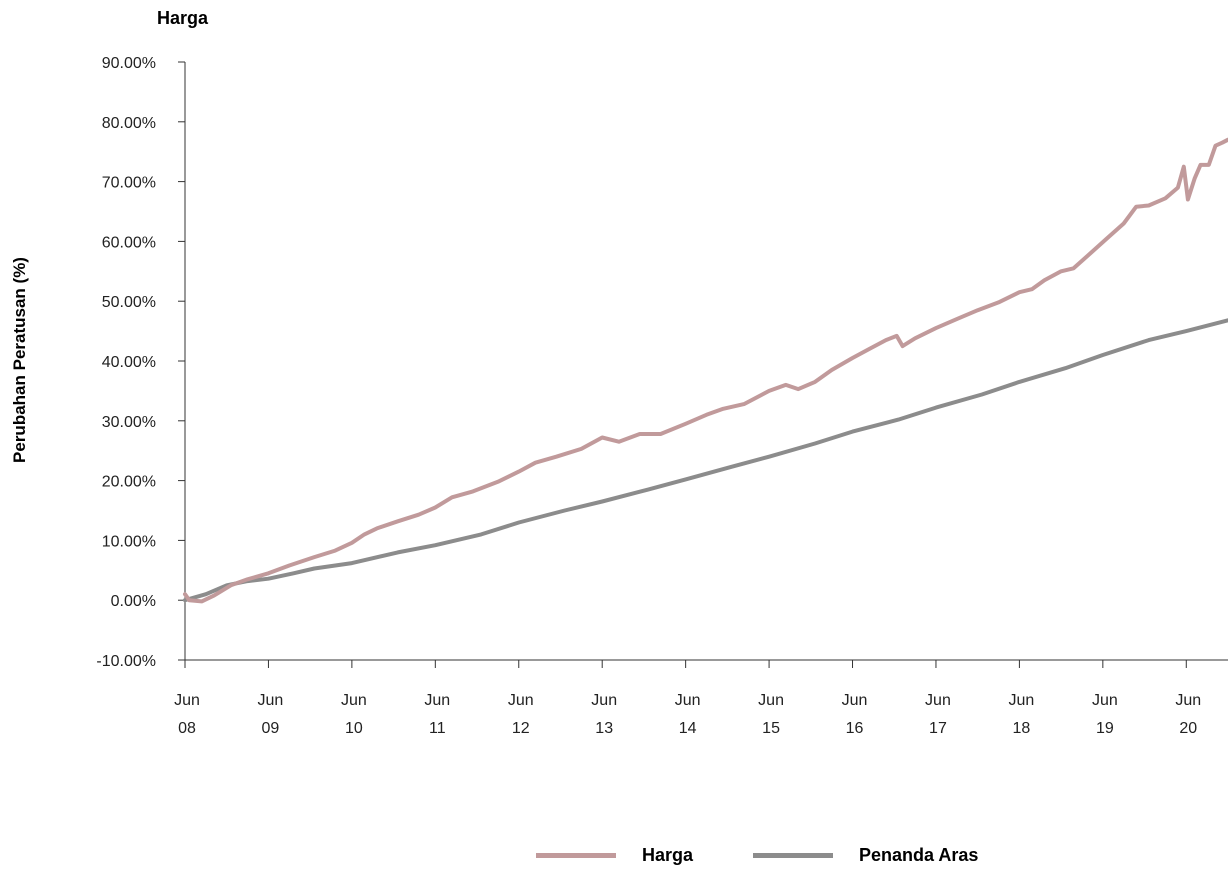 This screenshot has width=1228, height=870. Describe the element at coordinates (855, 728) in the screenshot. I see `x-tick-label-year: 16` at that location.